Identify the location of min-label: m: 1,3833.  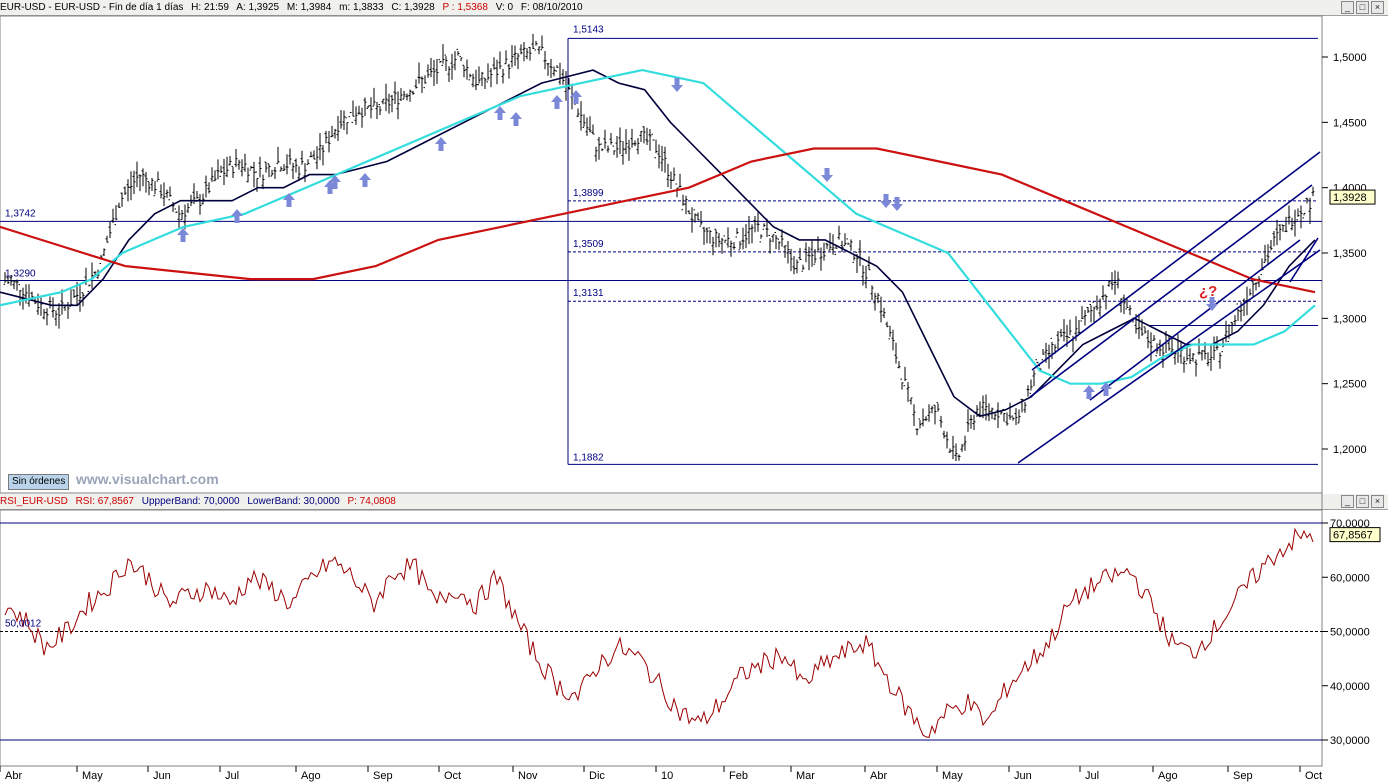
(361, 7).